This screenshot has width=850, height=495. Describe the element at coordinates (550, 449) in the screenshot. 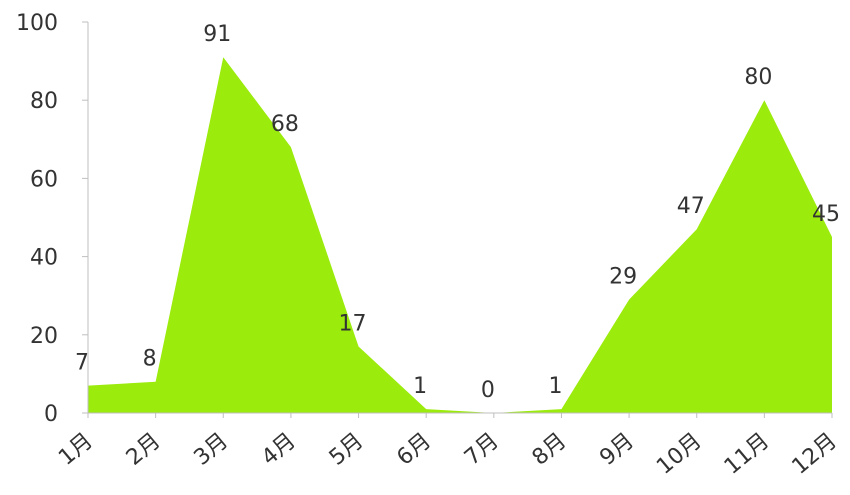

I see `x-tick-label: 8月` at that location.